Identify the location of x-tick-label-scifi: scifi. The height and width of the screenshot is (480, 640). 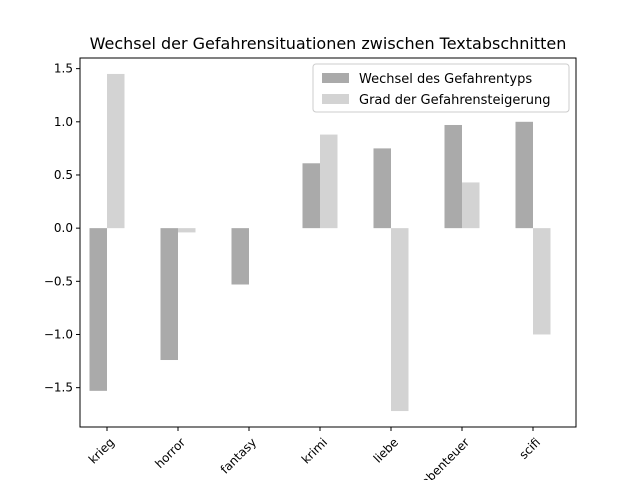
(529, 448).